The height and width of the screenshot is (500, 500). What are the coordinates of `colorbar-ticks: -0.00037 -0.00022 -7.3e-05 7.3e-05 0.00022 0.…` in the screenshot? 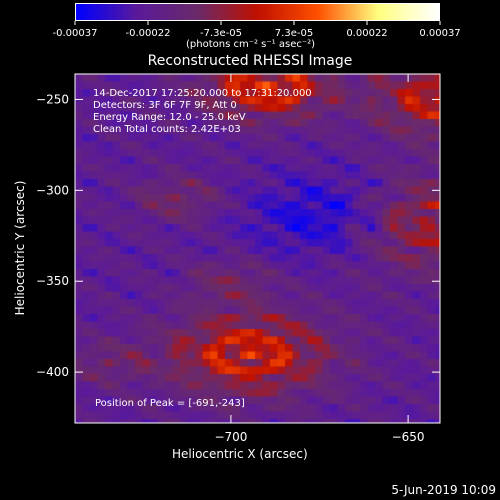 It's located at (257, 30).